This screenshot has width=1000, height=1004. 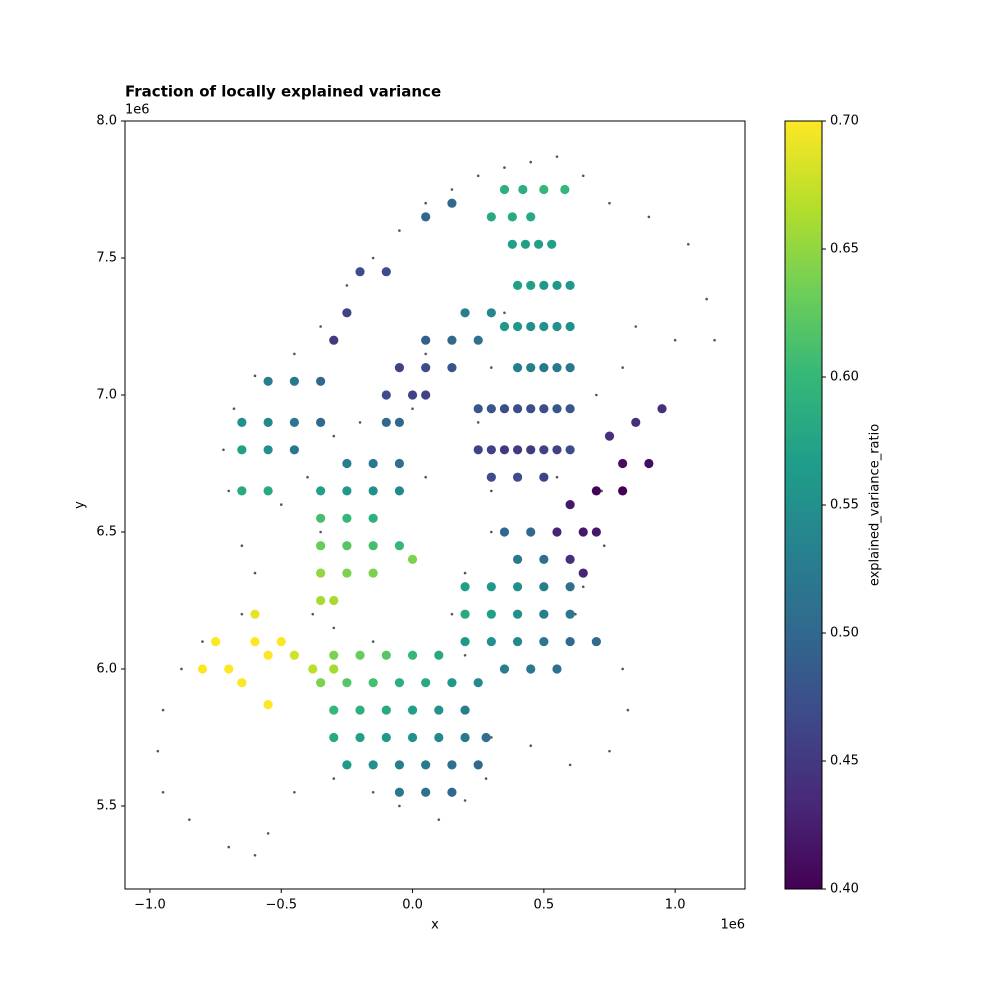 I want to click on y-tick-label: 6.5, so click(x=106, y=531).